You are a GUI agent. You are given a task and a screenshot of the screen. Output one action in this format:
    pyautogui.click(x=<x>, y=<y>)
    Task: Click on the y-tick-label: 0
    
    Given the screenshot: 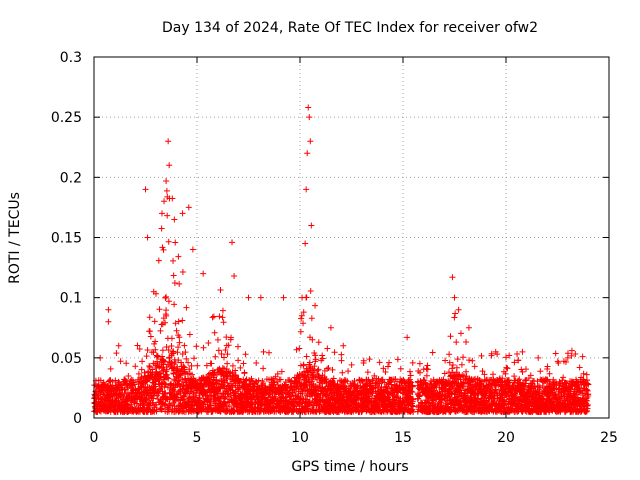 What is the action you would take?
    pyautogui.click(x=77, y=419)
    